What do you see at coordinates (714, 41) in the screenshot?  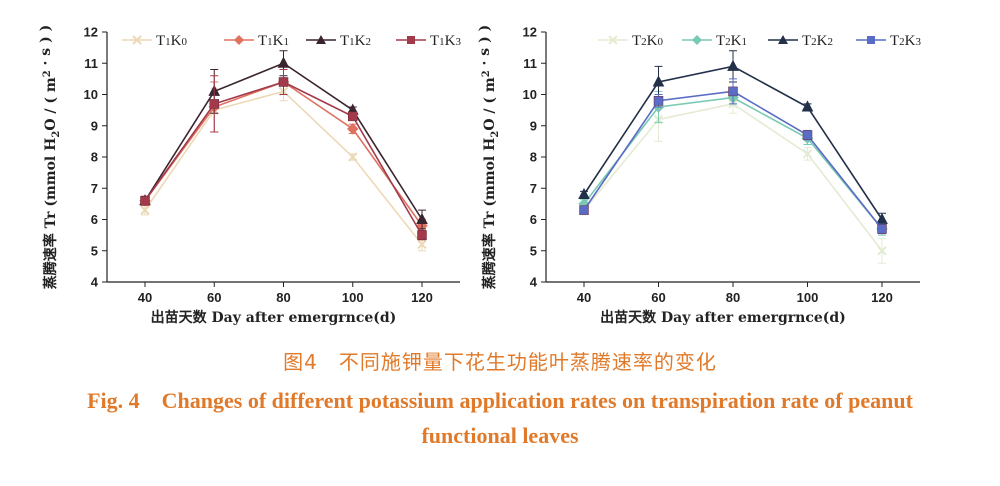 I see `legend-item: T2K1` at bounding box center [714, 41].